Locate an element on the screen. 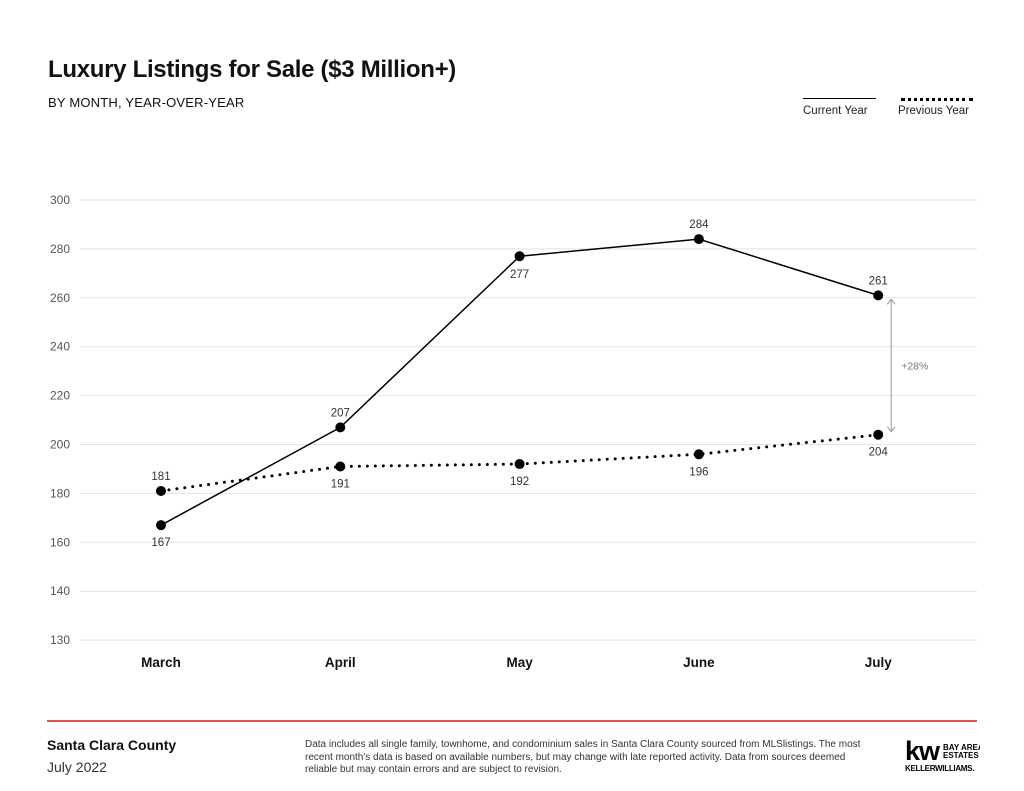 The width and height of the screenshot is (1024, 791). y-tick-label-180: 180 is located at coordinates (60, 493).